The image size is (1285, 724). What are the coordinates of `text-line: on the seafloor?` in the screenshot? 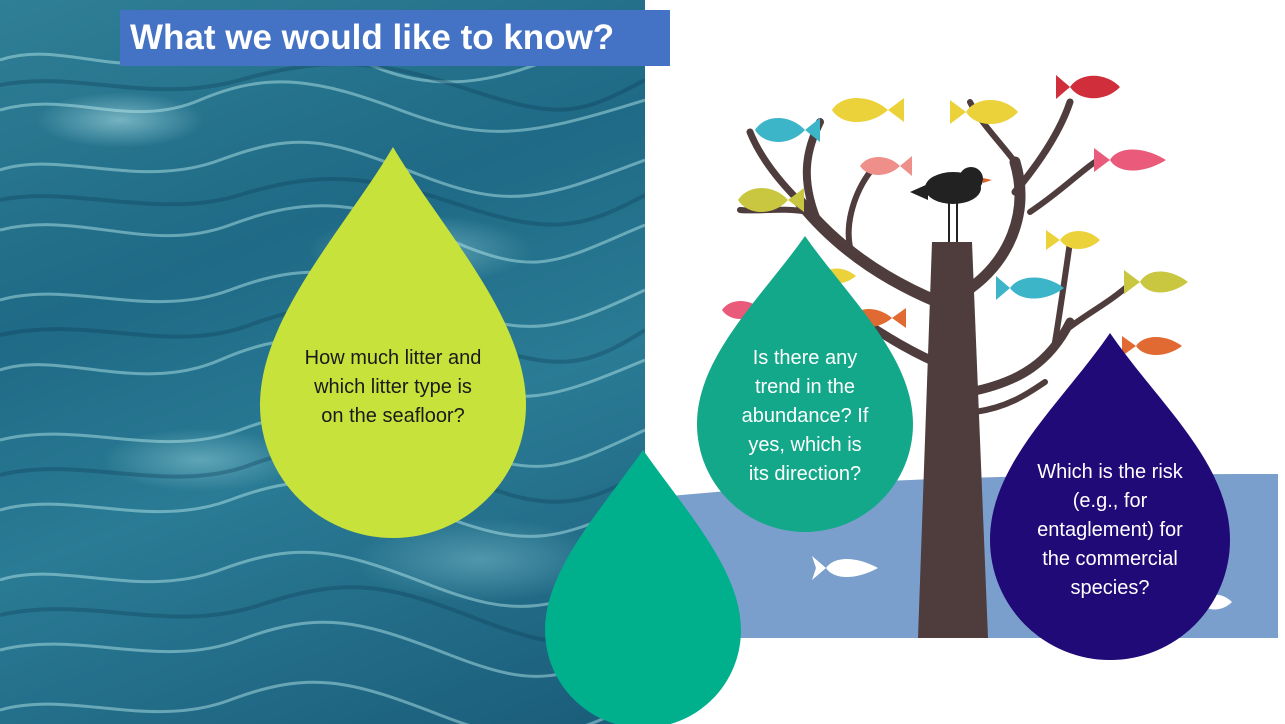 It's located at (393, 416).